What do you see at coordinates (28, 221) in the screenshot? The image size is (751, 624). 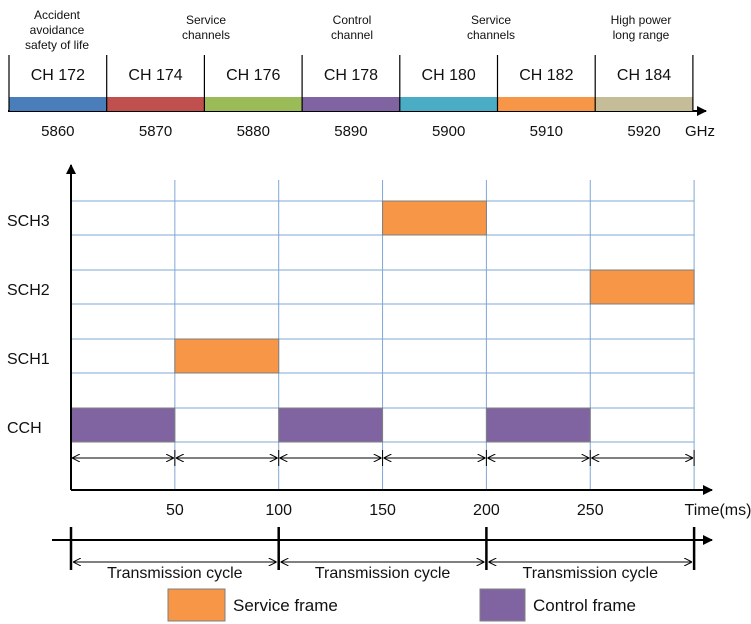 I see `row-label-sch3: SCH3` at bounding box center [28, 221].